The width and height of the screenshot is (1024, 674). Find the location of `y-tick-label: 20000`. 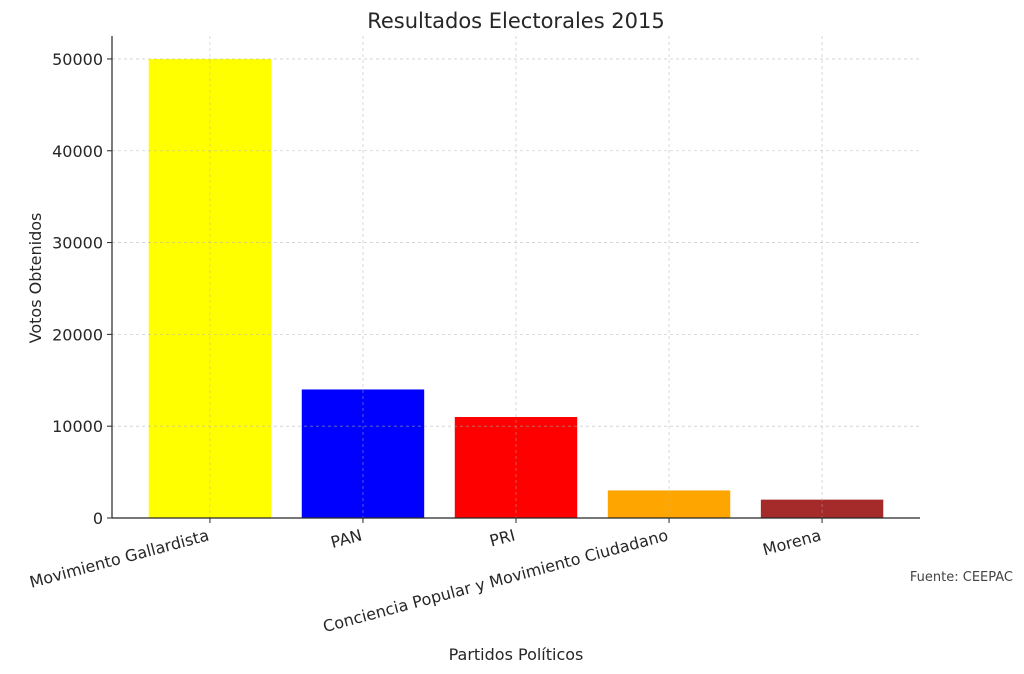

y-tick-label: 20000 is located at coordinates (77, 334).